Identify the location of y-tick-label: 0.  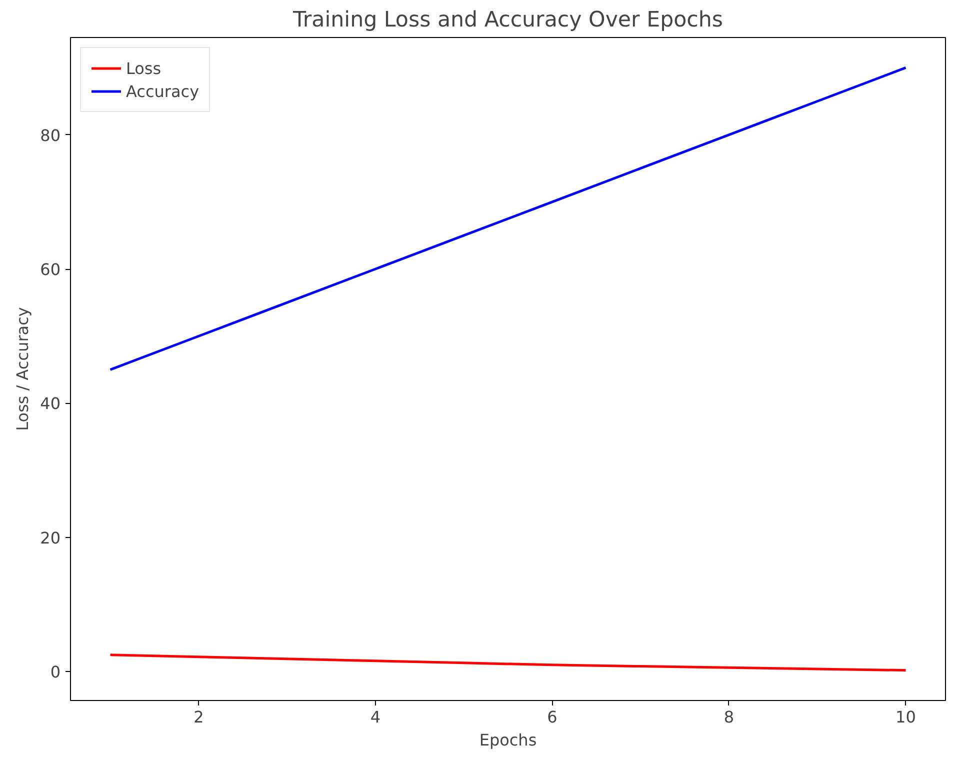
(55, 672).